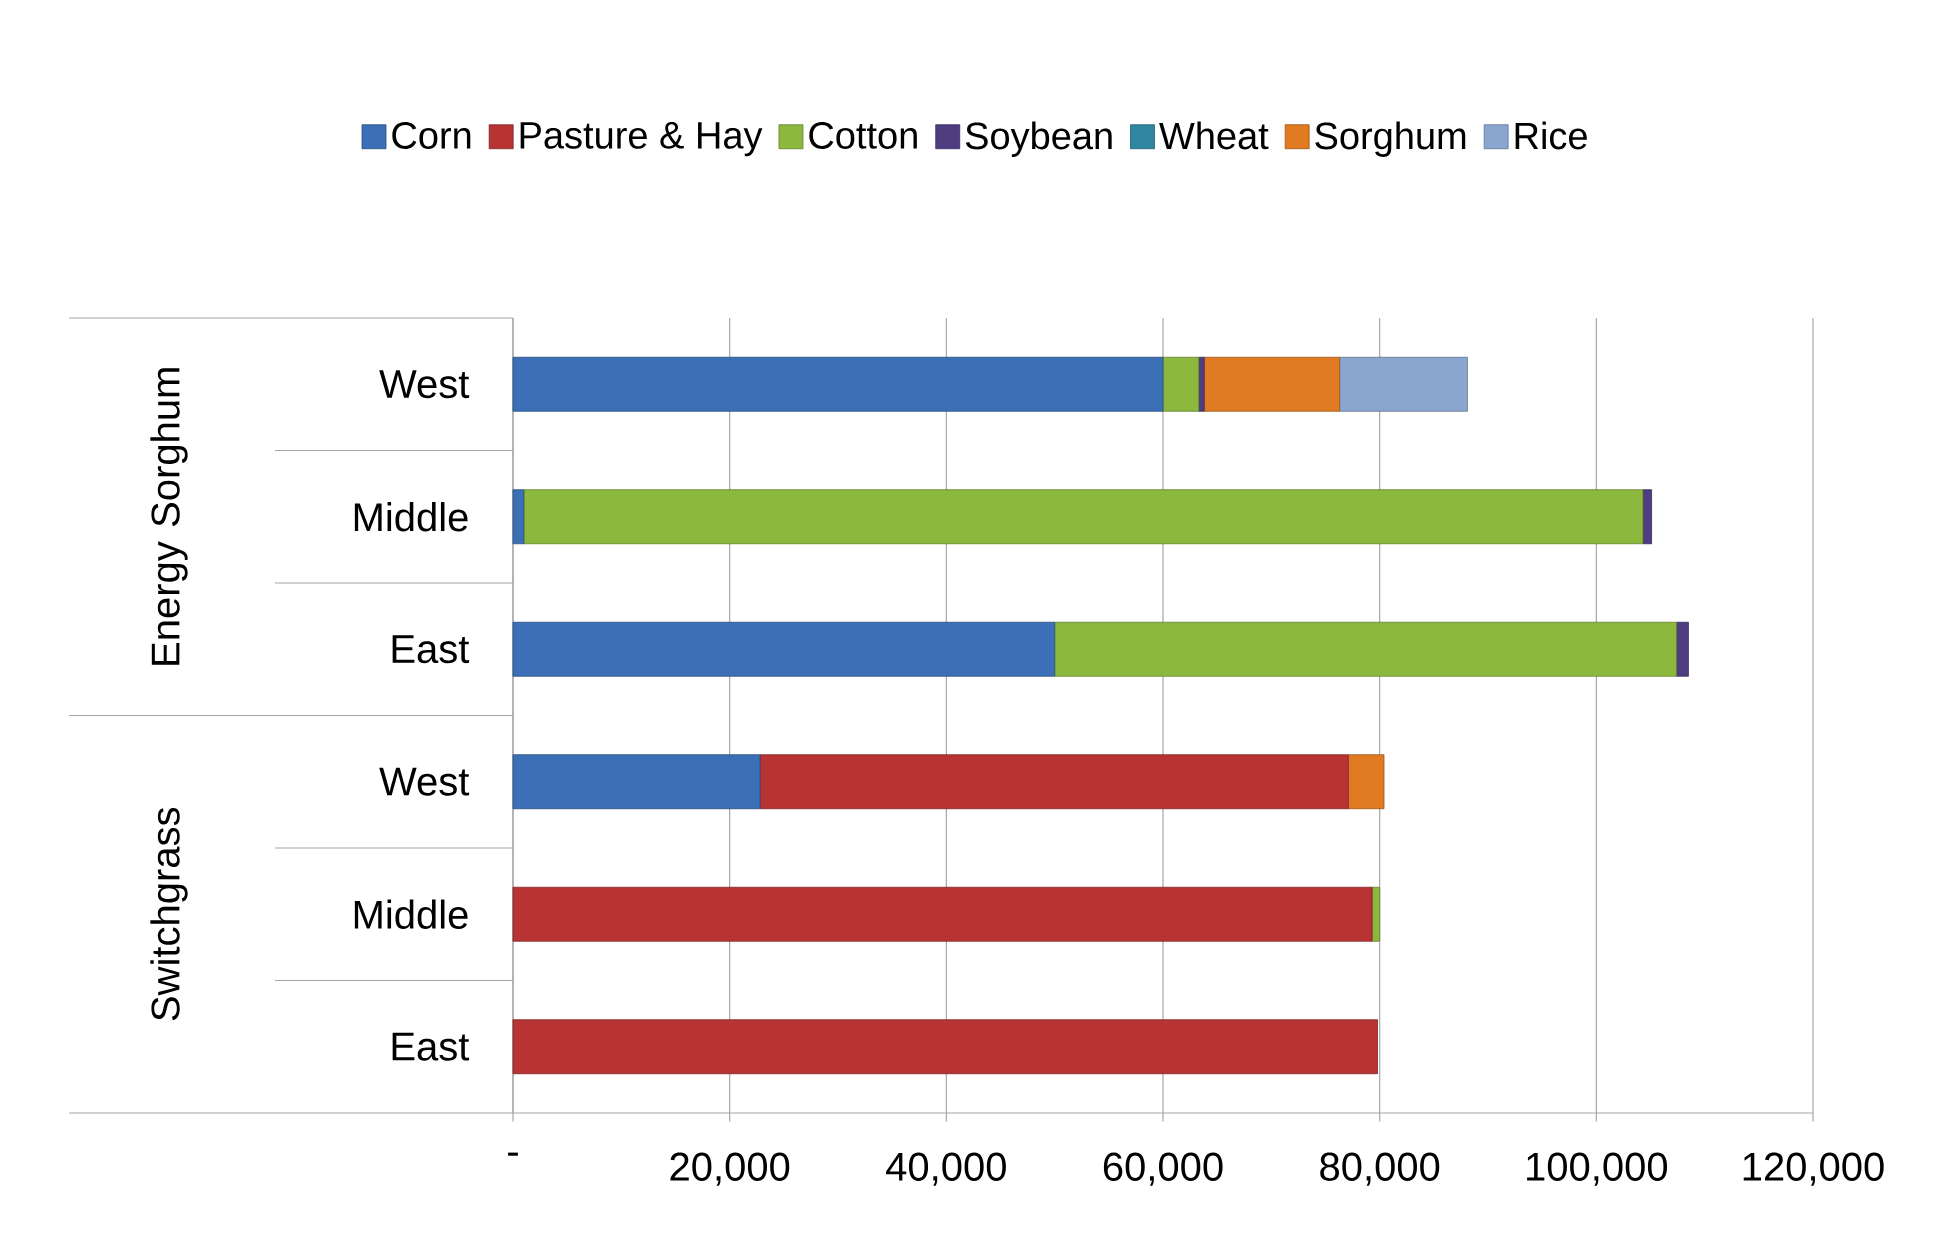  Describe the element at coordinates (169, 914) in the screenshot. I see `text: Switchgrass` at that location.